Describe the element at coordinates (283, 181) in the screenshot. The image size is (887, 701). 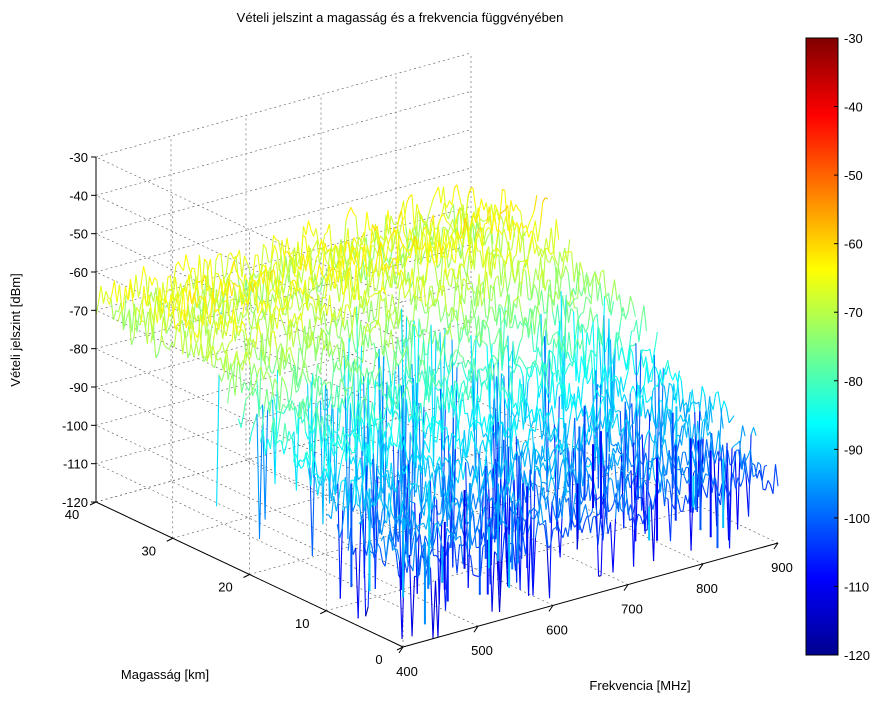
I see `grid-line` at that location.